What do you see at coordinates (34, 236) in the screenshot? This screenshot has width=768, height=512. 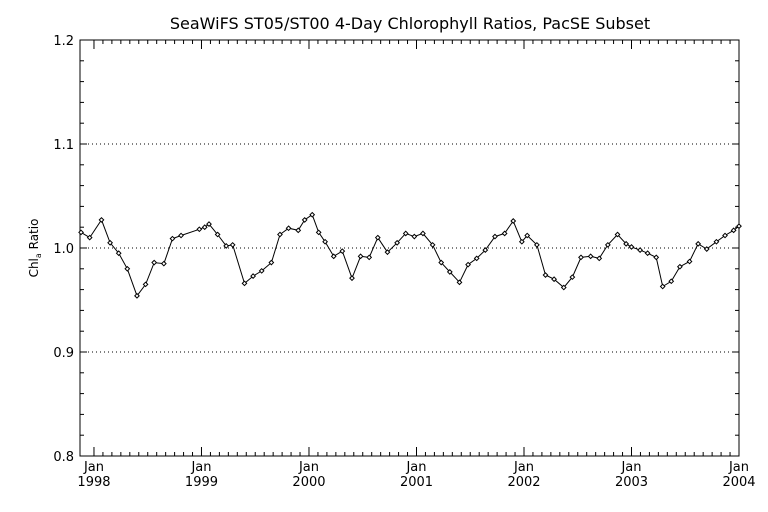 I see `y-axis-label-rest: Ratio` at bounding box center [34, 236].